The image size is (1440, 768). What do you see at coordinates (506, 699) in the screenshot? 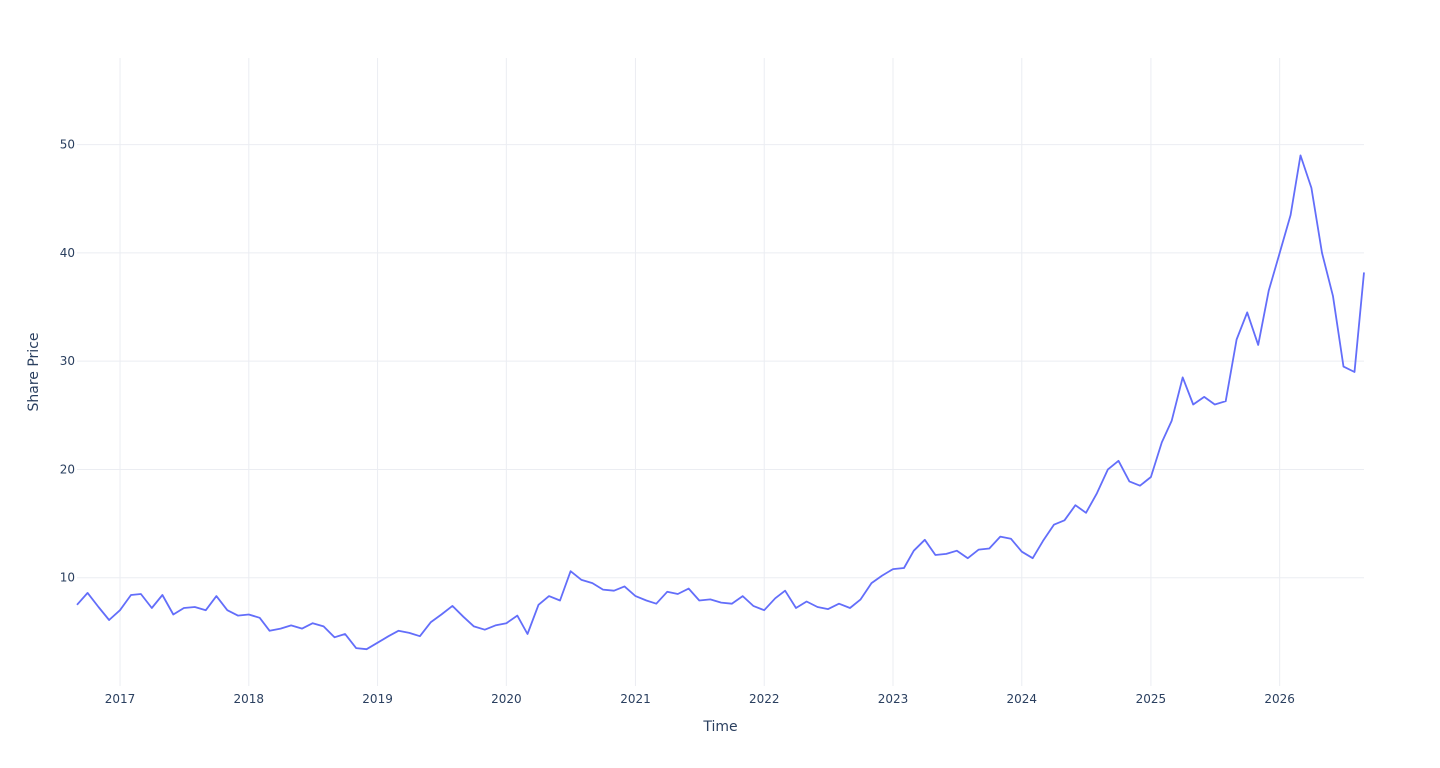
I see `x-tick-label: 2020` at bounding box center [506, 699].